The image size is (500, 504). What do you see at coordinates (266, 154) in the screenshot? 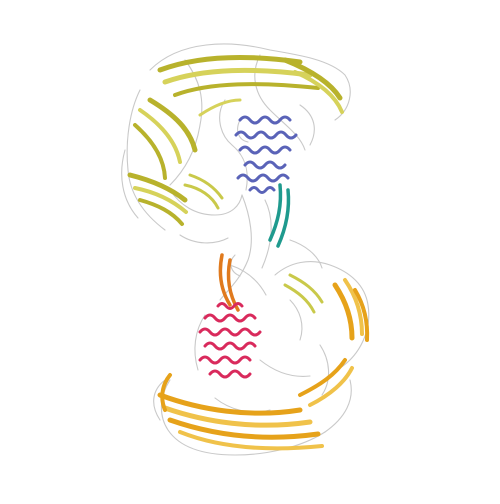
I see `upper-blue-helices` at bounding box center [266, 154].